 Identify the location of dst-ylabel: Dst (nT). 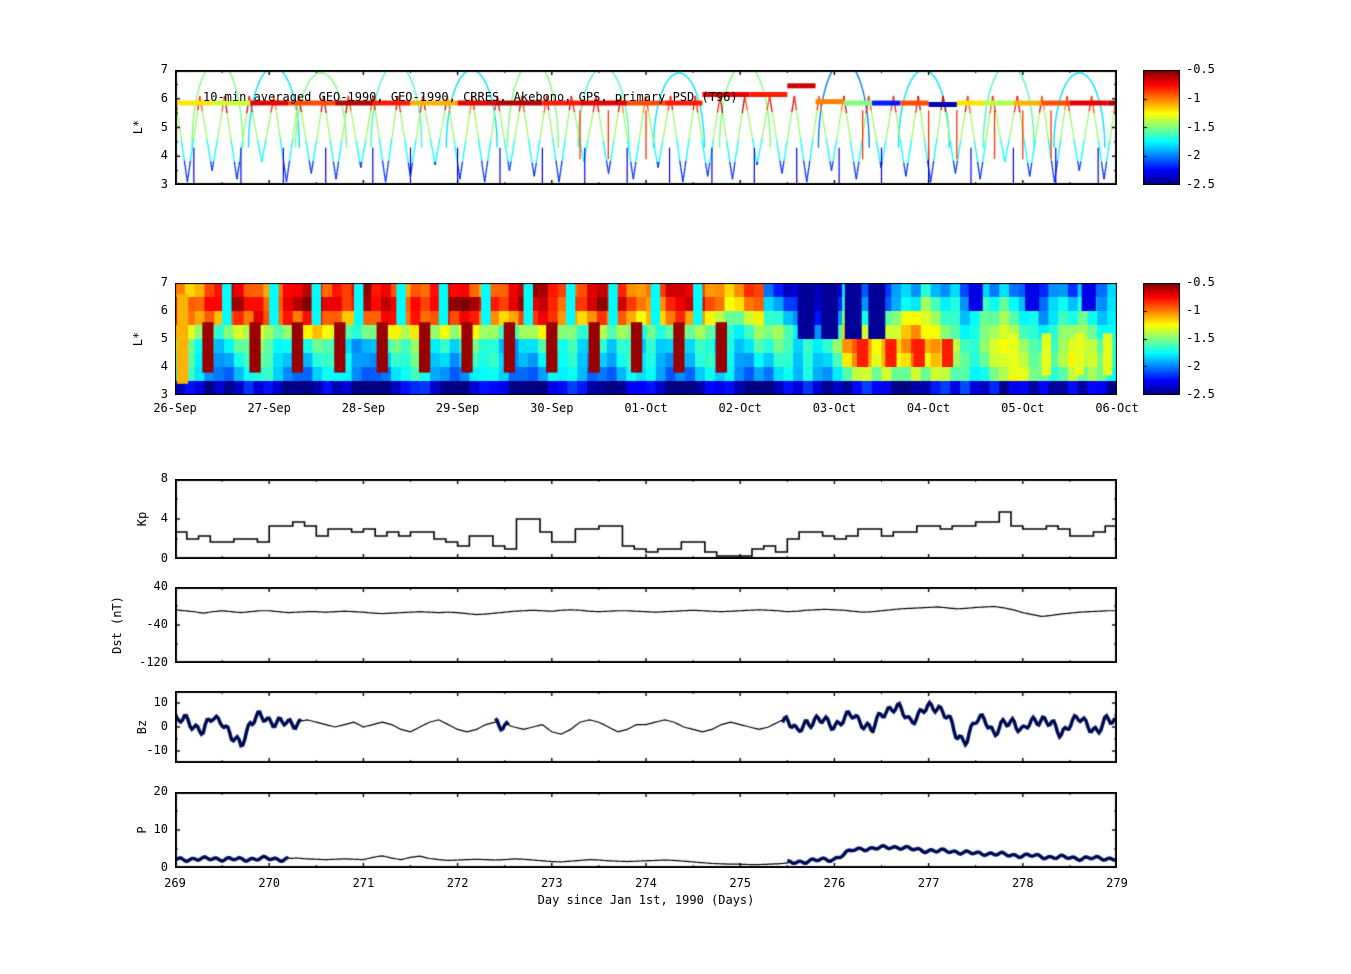
(117, 625).